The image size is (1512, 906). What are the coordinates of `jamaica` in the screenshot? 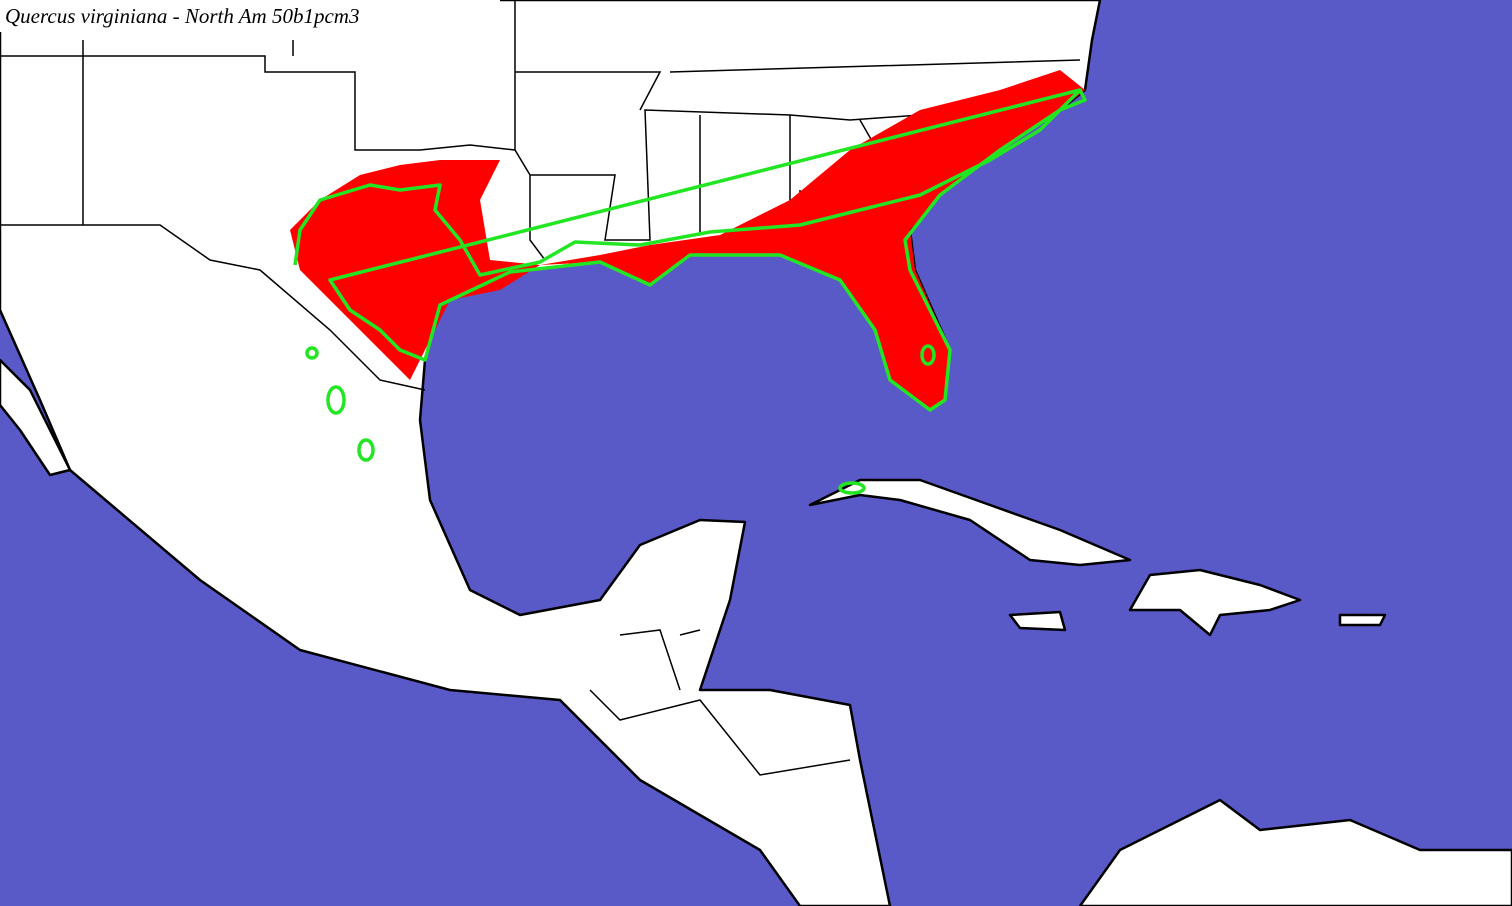 It's located at (1037, 621).